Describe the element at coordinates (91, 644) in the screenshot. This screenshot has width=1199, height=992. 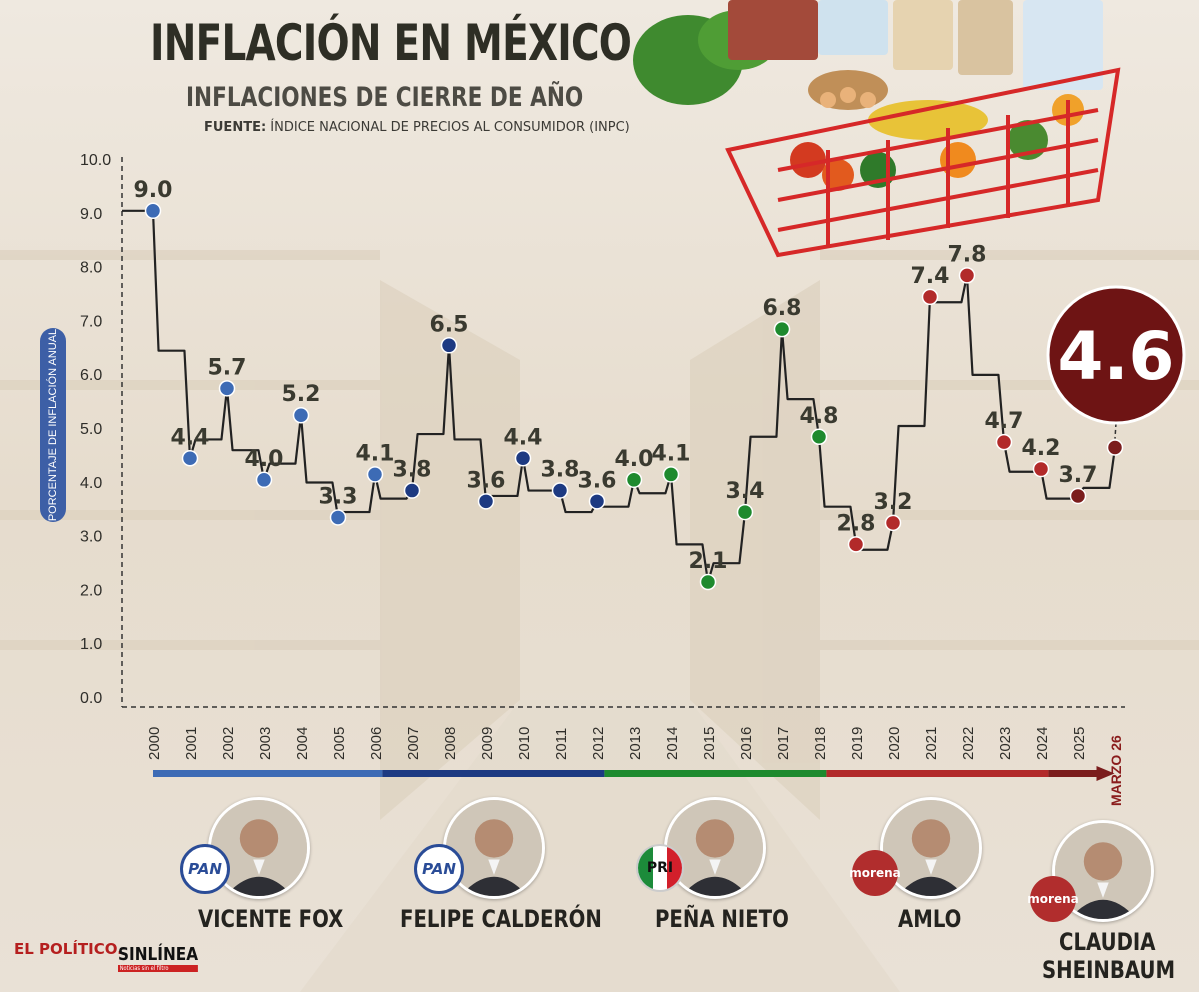
I see `y-tick-label: 1.0` at that location.